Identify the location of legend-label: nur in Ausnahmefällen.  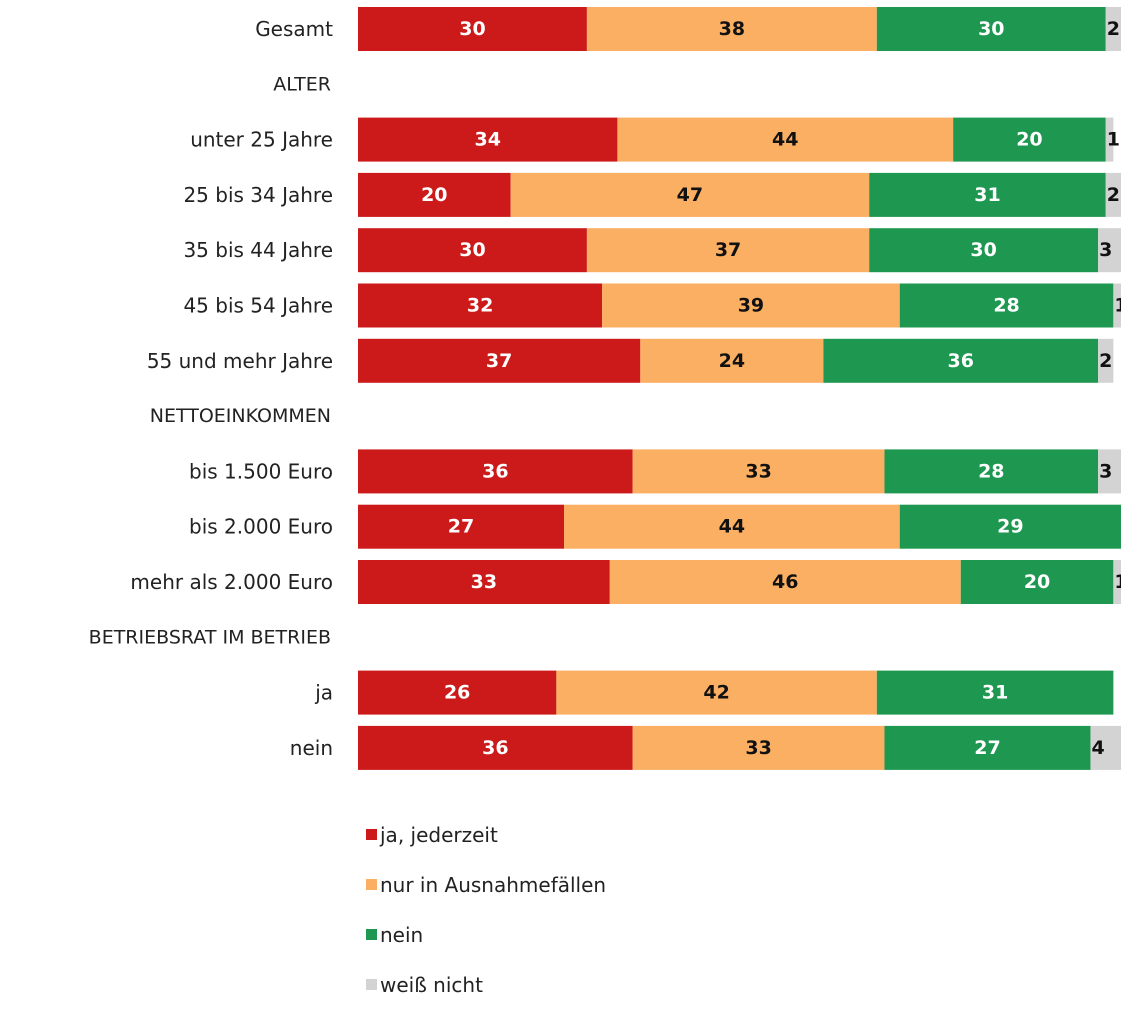
(493, 884).